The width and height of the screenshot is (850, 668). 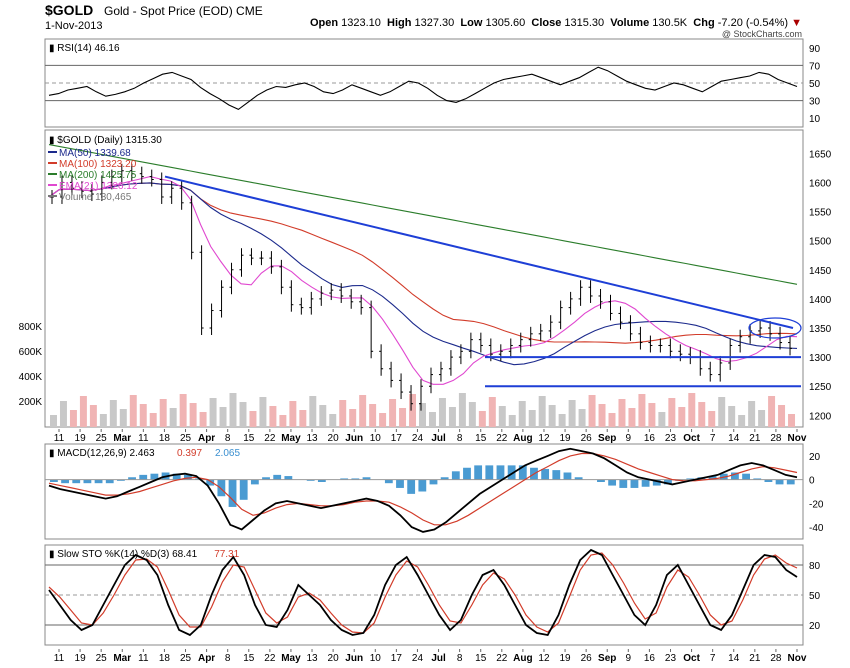 What do you see at coordinates (584, 23) in the screenshot?
I see `close-value: 1315.30` at bounding box center [584, 23].